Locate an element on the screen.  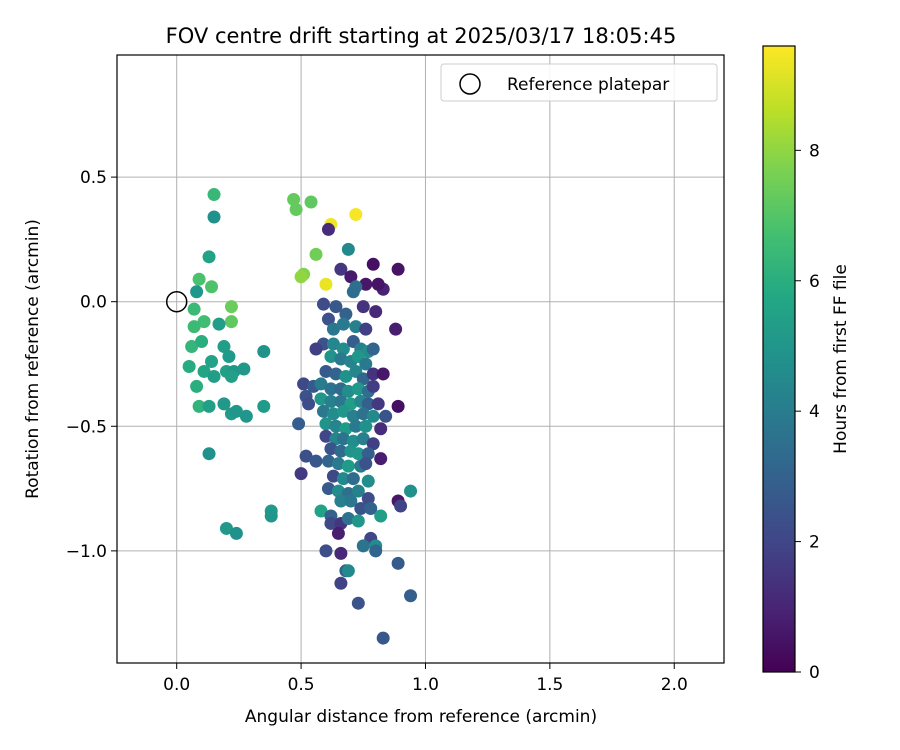
x-tick-label: 0.5 is located at coordinates (301, 685).